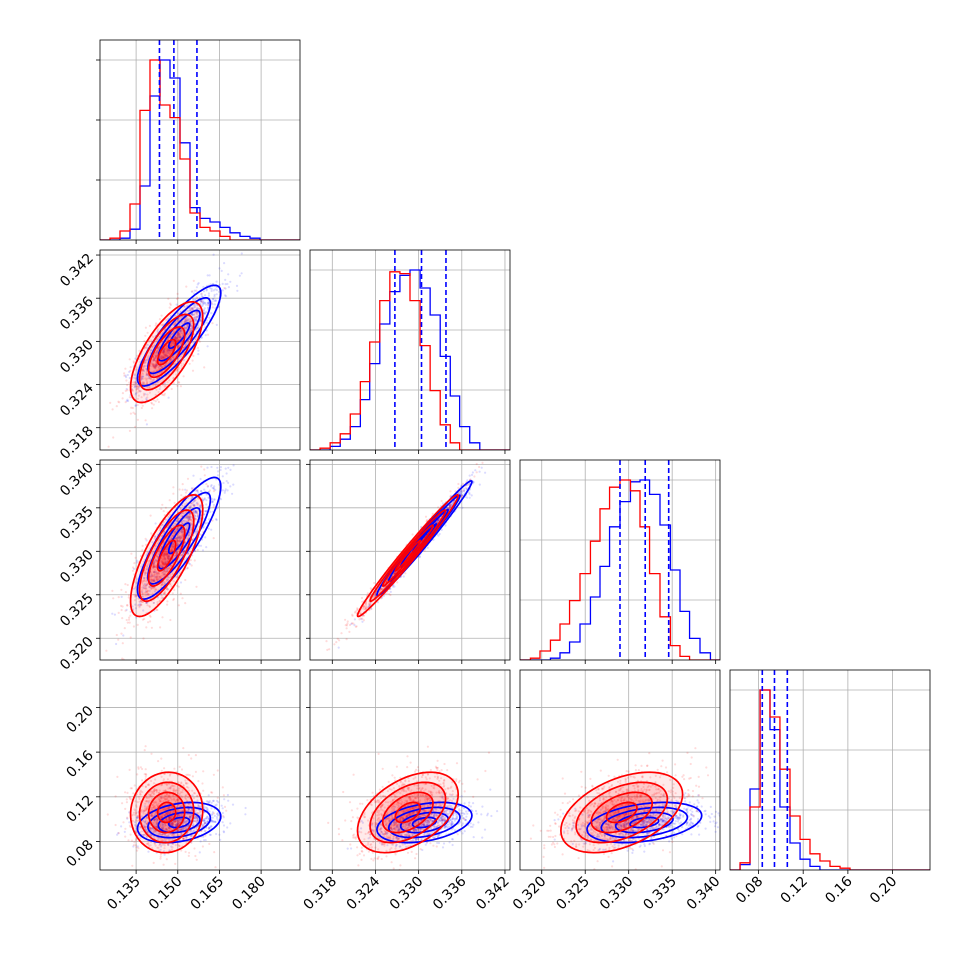 The height and width of the screenshot is (970, 970). What do you see at coordinates (200, 560) in the screenshot?
I see `grid-lines` at bounding box center [200, 560].